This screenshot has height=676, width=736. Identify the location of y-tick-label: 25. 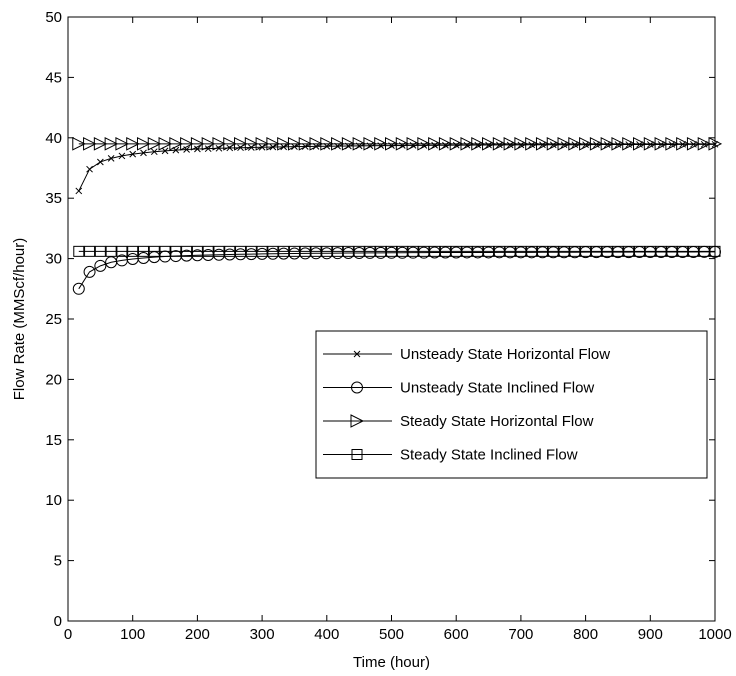
(53, 319).